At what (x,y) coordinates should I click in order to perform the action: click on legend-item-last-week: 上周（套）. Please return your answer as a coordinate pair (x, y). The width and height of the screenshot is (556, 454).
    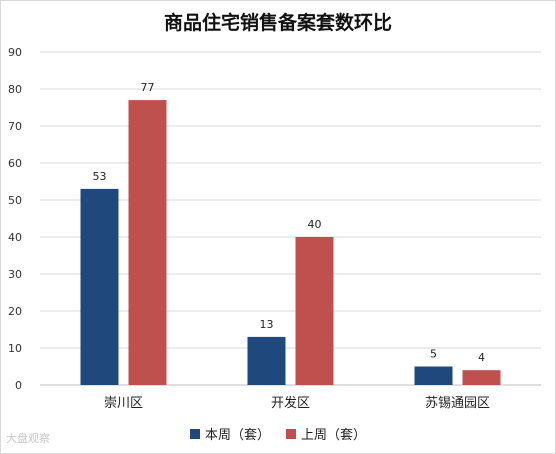
    Looking at the image, I should click on (326, 433).